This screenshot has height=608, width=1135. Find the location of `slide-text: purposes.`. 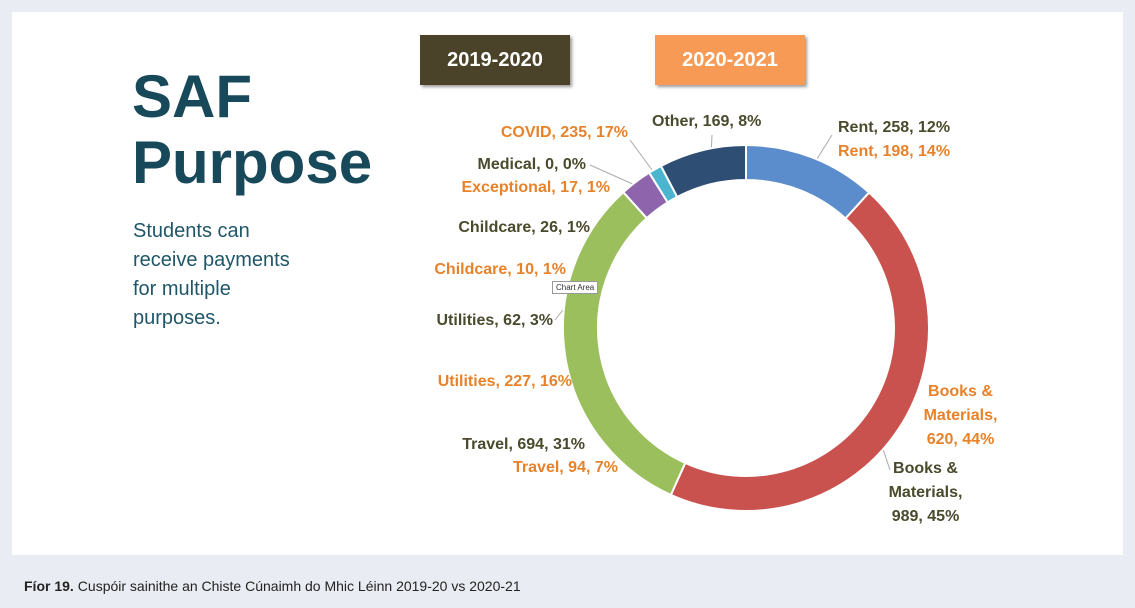

slide-text: purposes. is located at coordinates (177, 318).